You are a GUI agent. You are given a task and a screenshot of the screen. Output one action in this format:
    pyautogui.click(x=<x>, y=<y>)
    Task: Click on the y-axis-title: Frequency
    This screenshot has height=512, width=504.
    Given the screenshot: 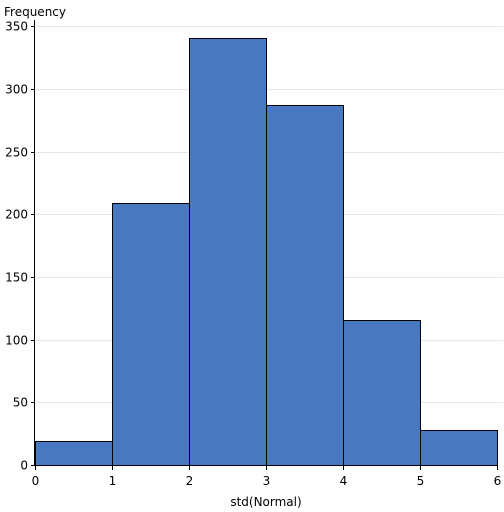 What is the action you would take?
    pyautogui.click(x=35, y=12)
    